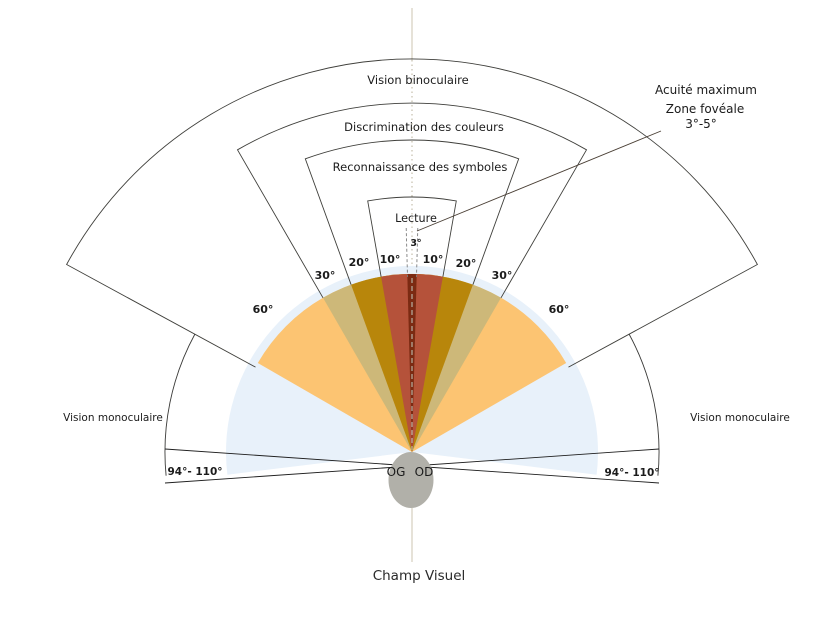 This screenshot has width=825, height=619. I want to click on angle-94-110-right-label: 94°- 110°, so click(631, 473).